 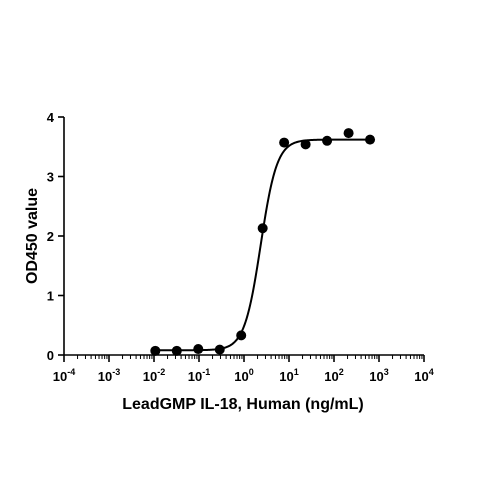 I want to click on y-tick-label: 4, so click(x=51, y=117).